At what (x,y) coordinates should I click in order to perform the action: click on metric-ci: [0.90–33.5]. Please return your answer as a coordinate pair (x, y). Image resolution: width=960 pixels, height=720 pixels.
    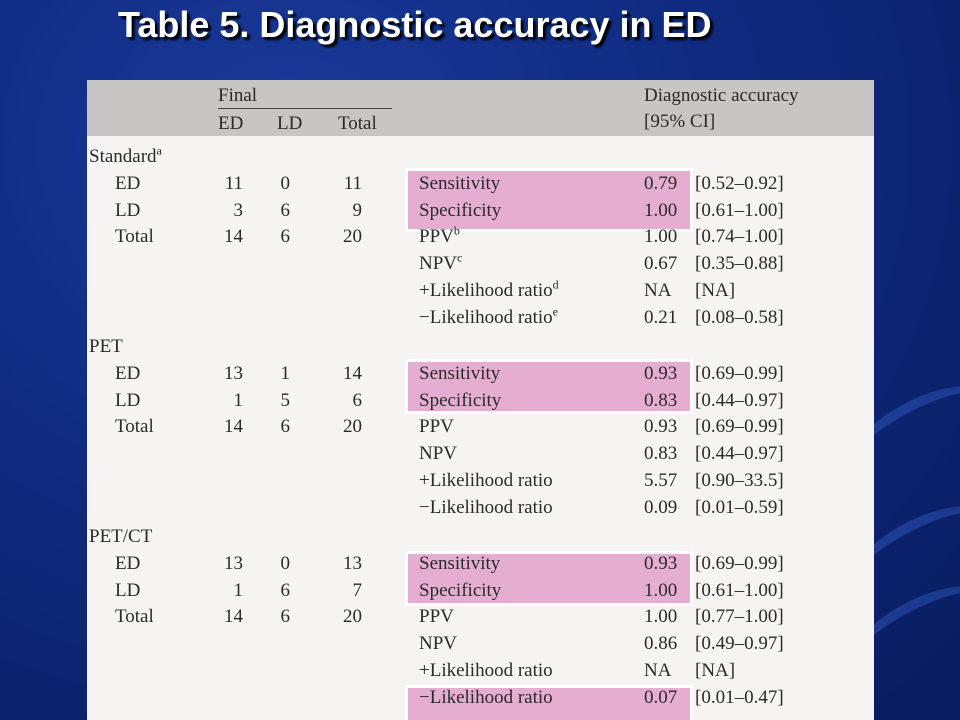
    Looking at the image, I should click on (739, 480).